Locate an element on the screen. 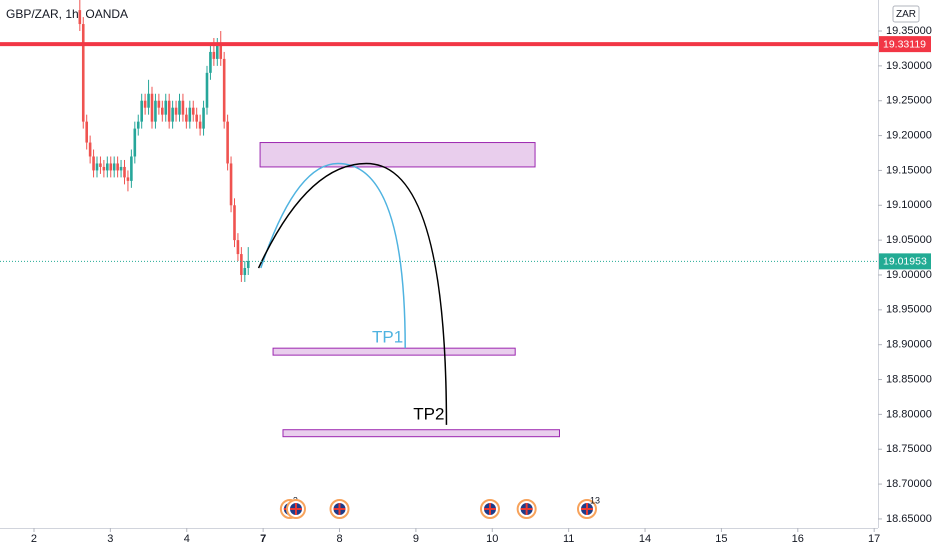 Image resolution: width=932 pixels, height=550 pixels. price-label: 19.33119 is located at coordinates (904, 44).